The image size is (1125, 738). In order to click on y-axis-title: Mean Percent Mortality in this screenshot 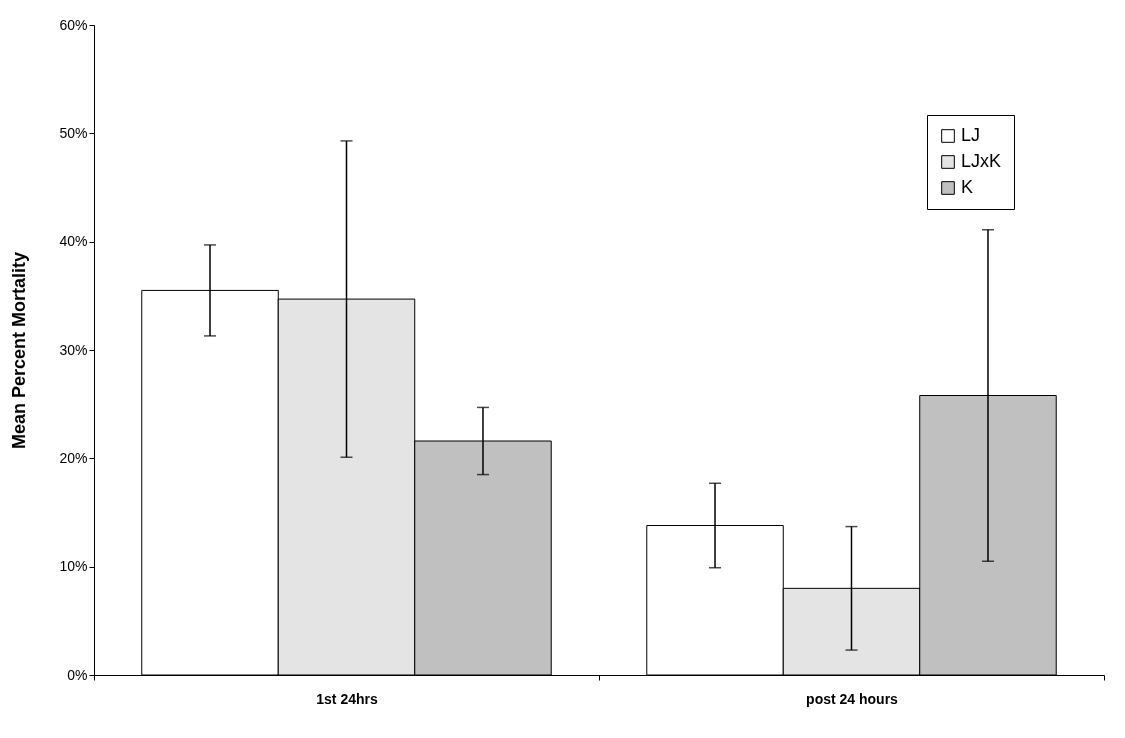, I will do `click(19, 350)`.